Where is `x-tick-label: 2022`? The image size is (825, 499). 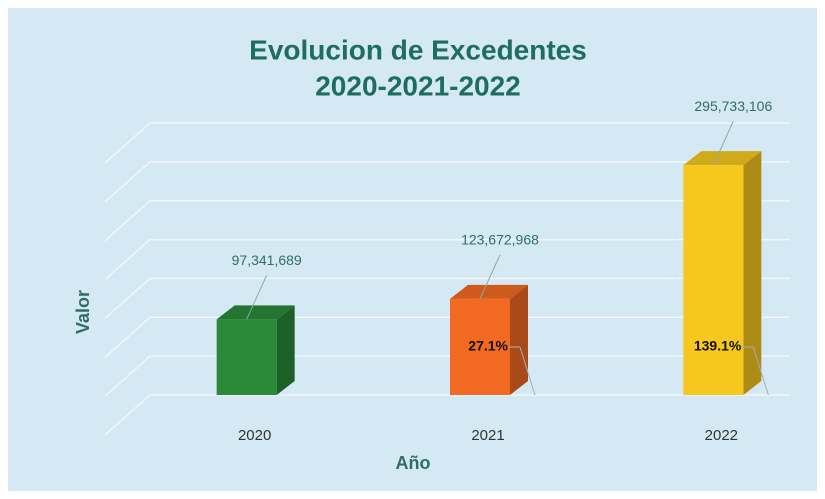 x-tick-label: 2022 is located at coordinates (721, 435).